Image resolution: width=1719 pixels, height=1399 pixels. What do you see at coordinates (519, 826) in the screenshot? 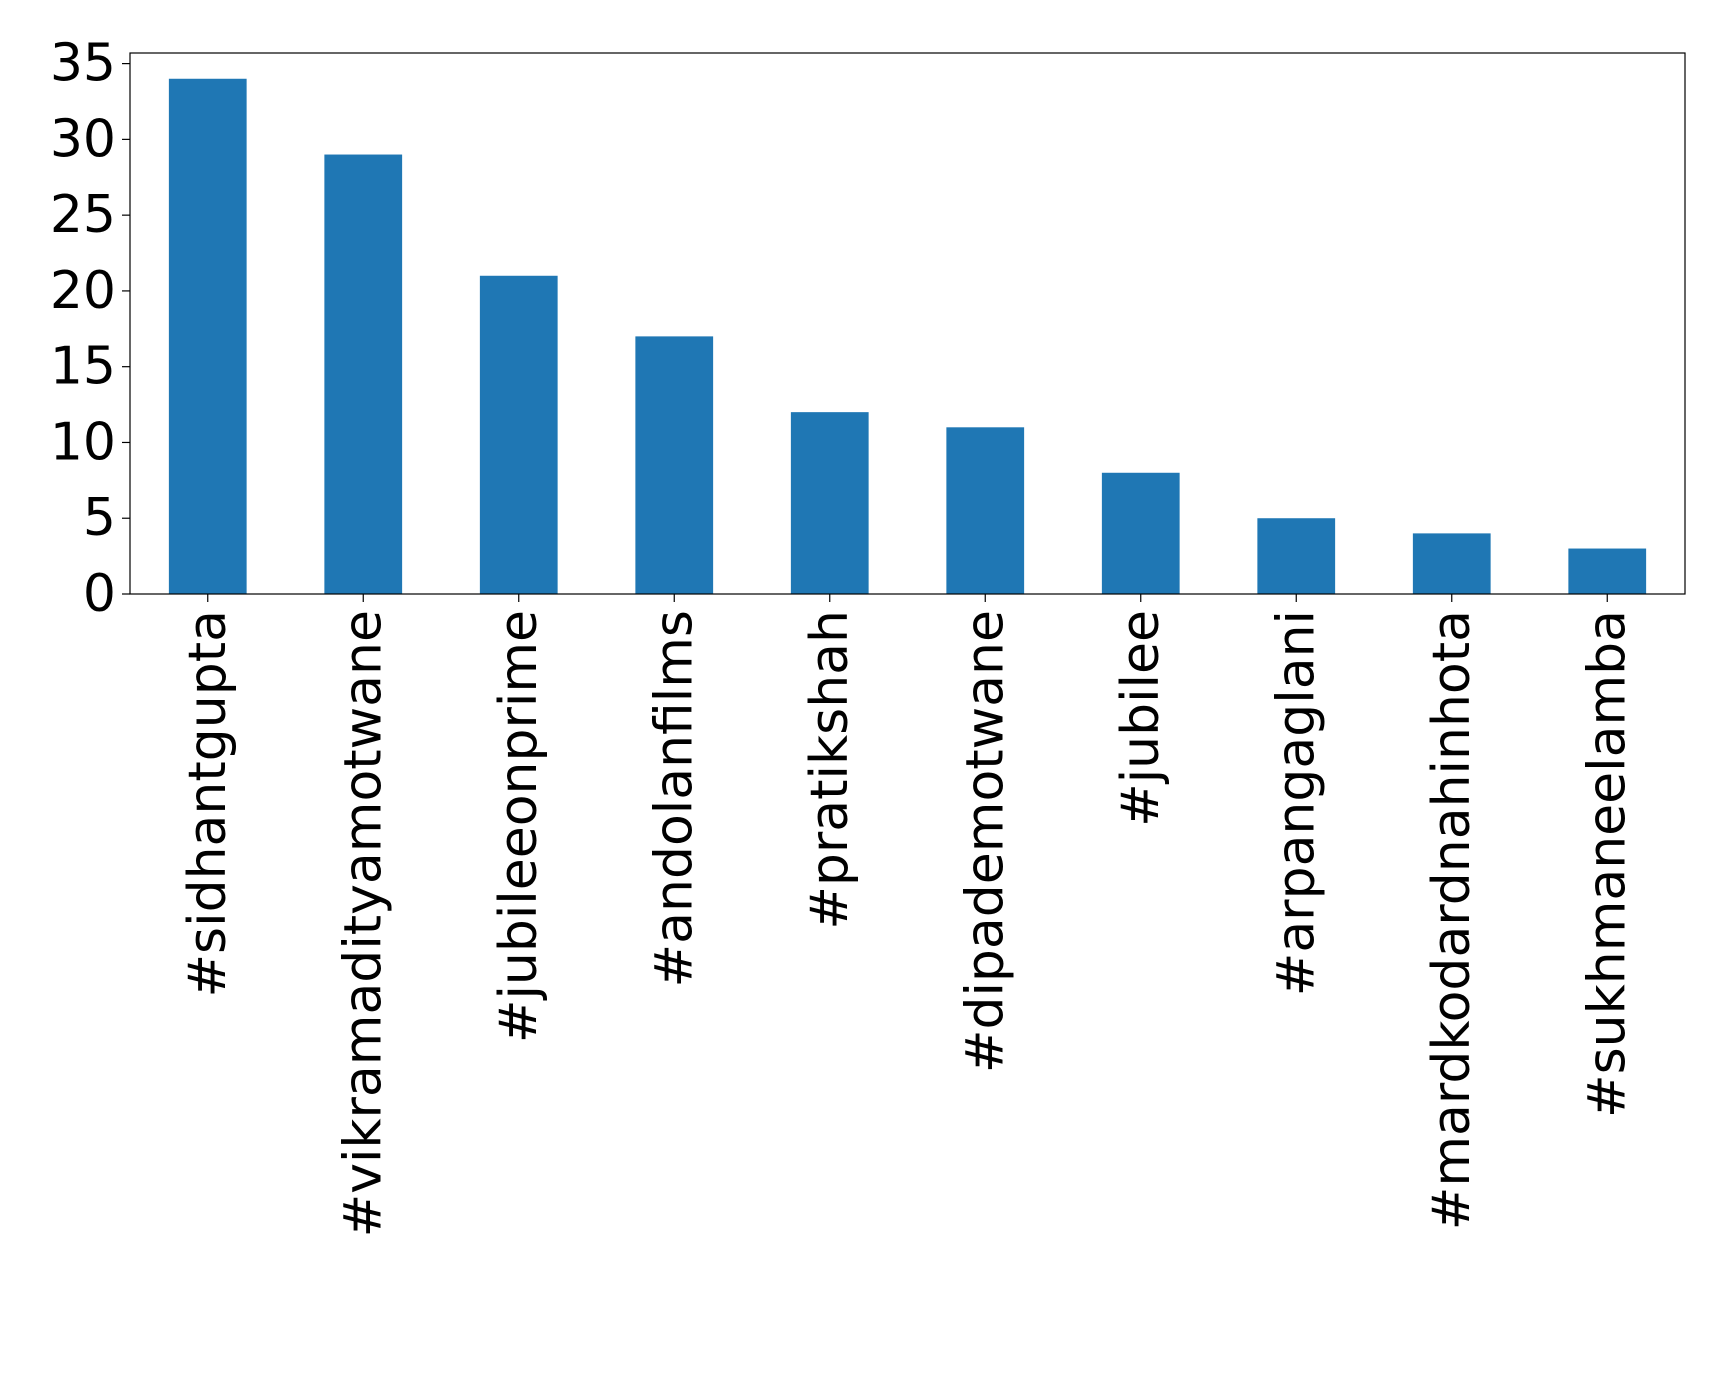
I see `x-tick-label: #jubileeonprime` at bounding box center [519, 826].